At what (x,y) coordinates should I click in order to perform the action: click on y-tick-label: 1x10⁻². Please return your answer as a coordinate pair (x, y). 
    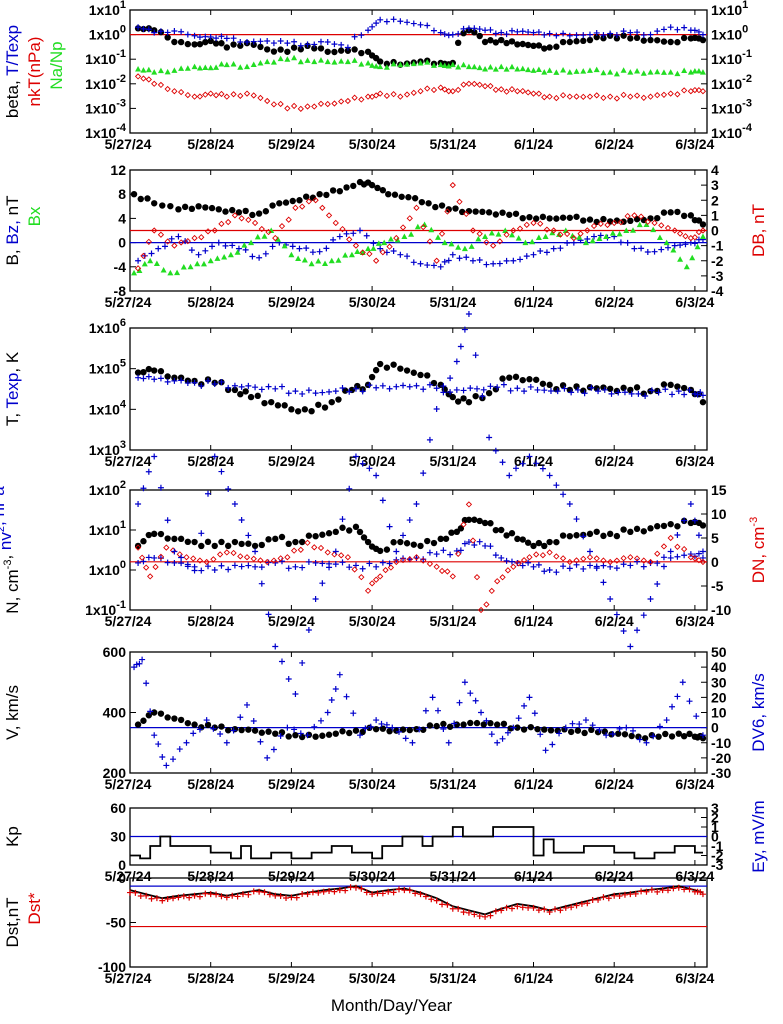
    Looking at the image, I should click on (731, 82).